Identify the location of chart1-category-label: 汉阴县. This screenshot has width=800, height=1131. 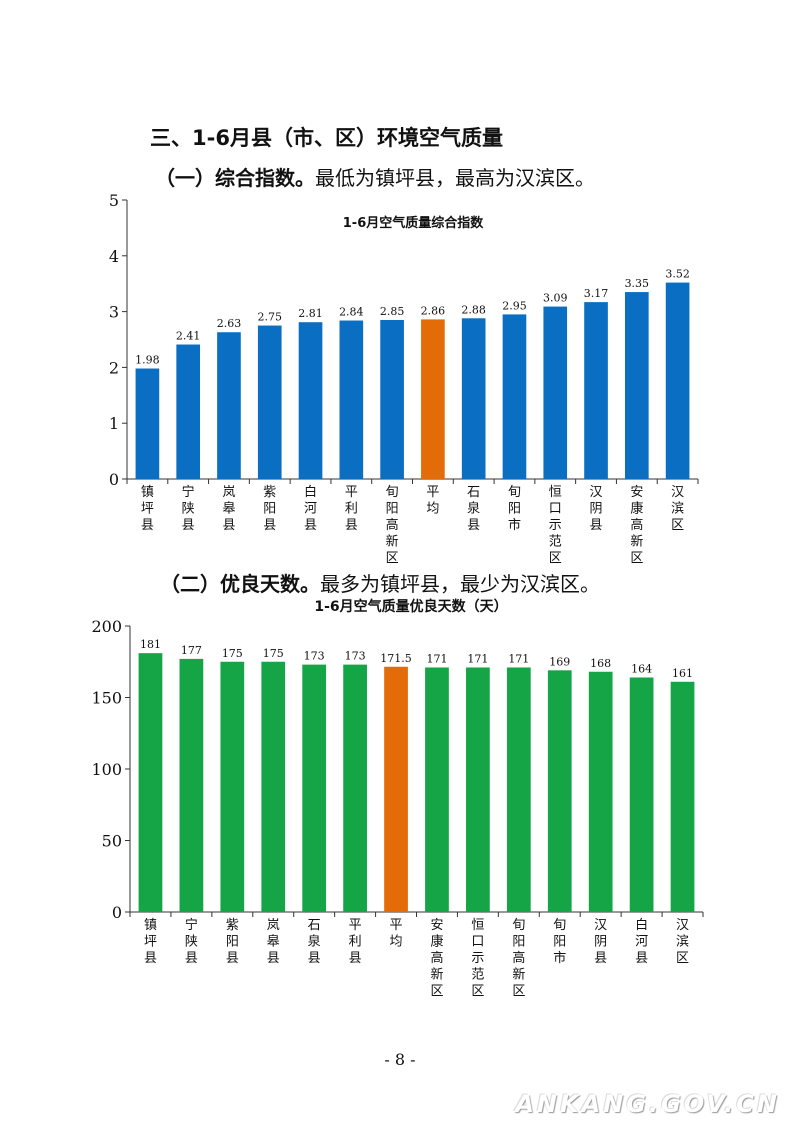
(596, 509).